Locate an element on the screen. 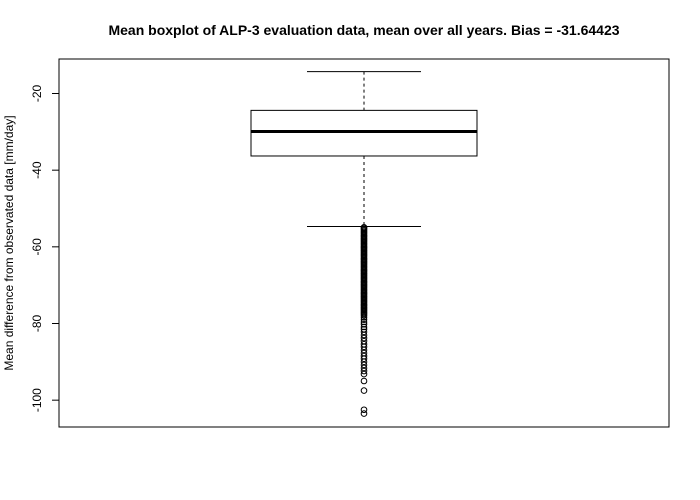 This screenshot has width=700, height=500. y-tick-label: -40 is located at coordinates (37, 170).